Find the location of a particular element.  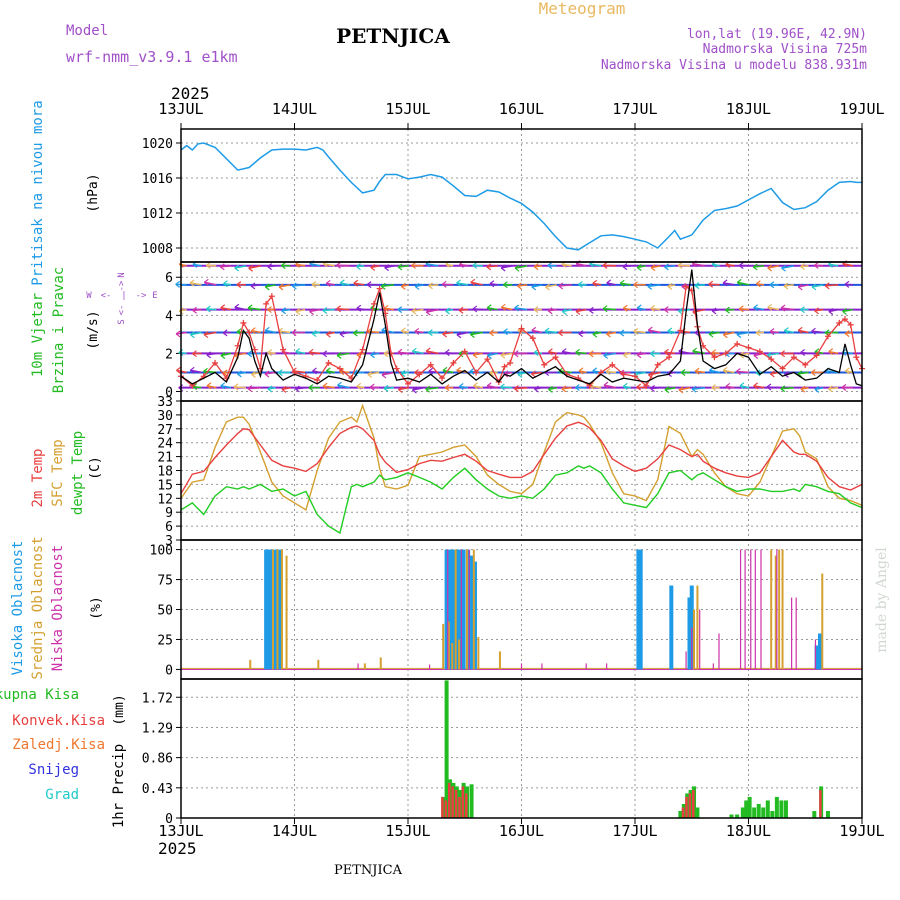

cloud-bar-low is located at coordinates (686, 660).